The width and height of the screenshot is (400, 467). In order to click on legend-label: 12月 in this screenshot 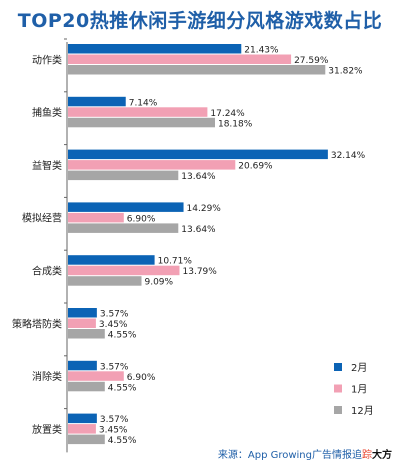, I will do `click(362, 411)`.